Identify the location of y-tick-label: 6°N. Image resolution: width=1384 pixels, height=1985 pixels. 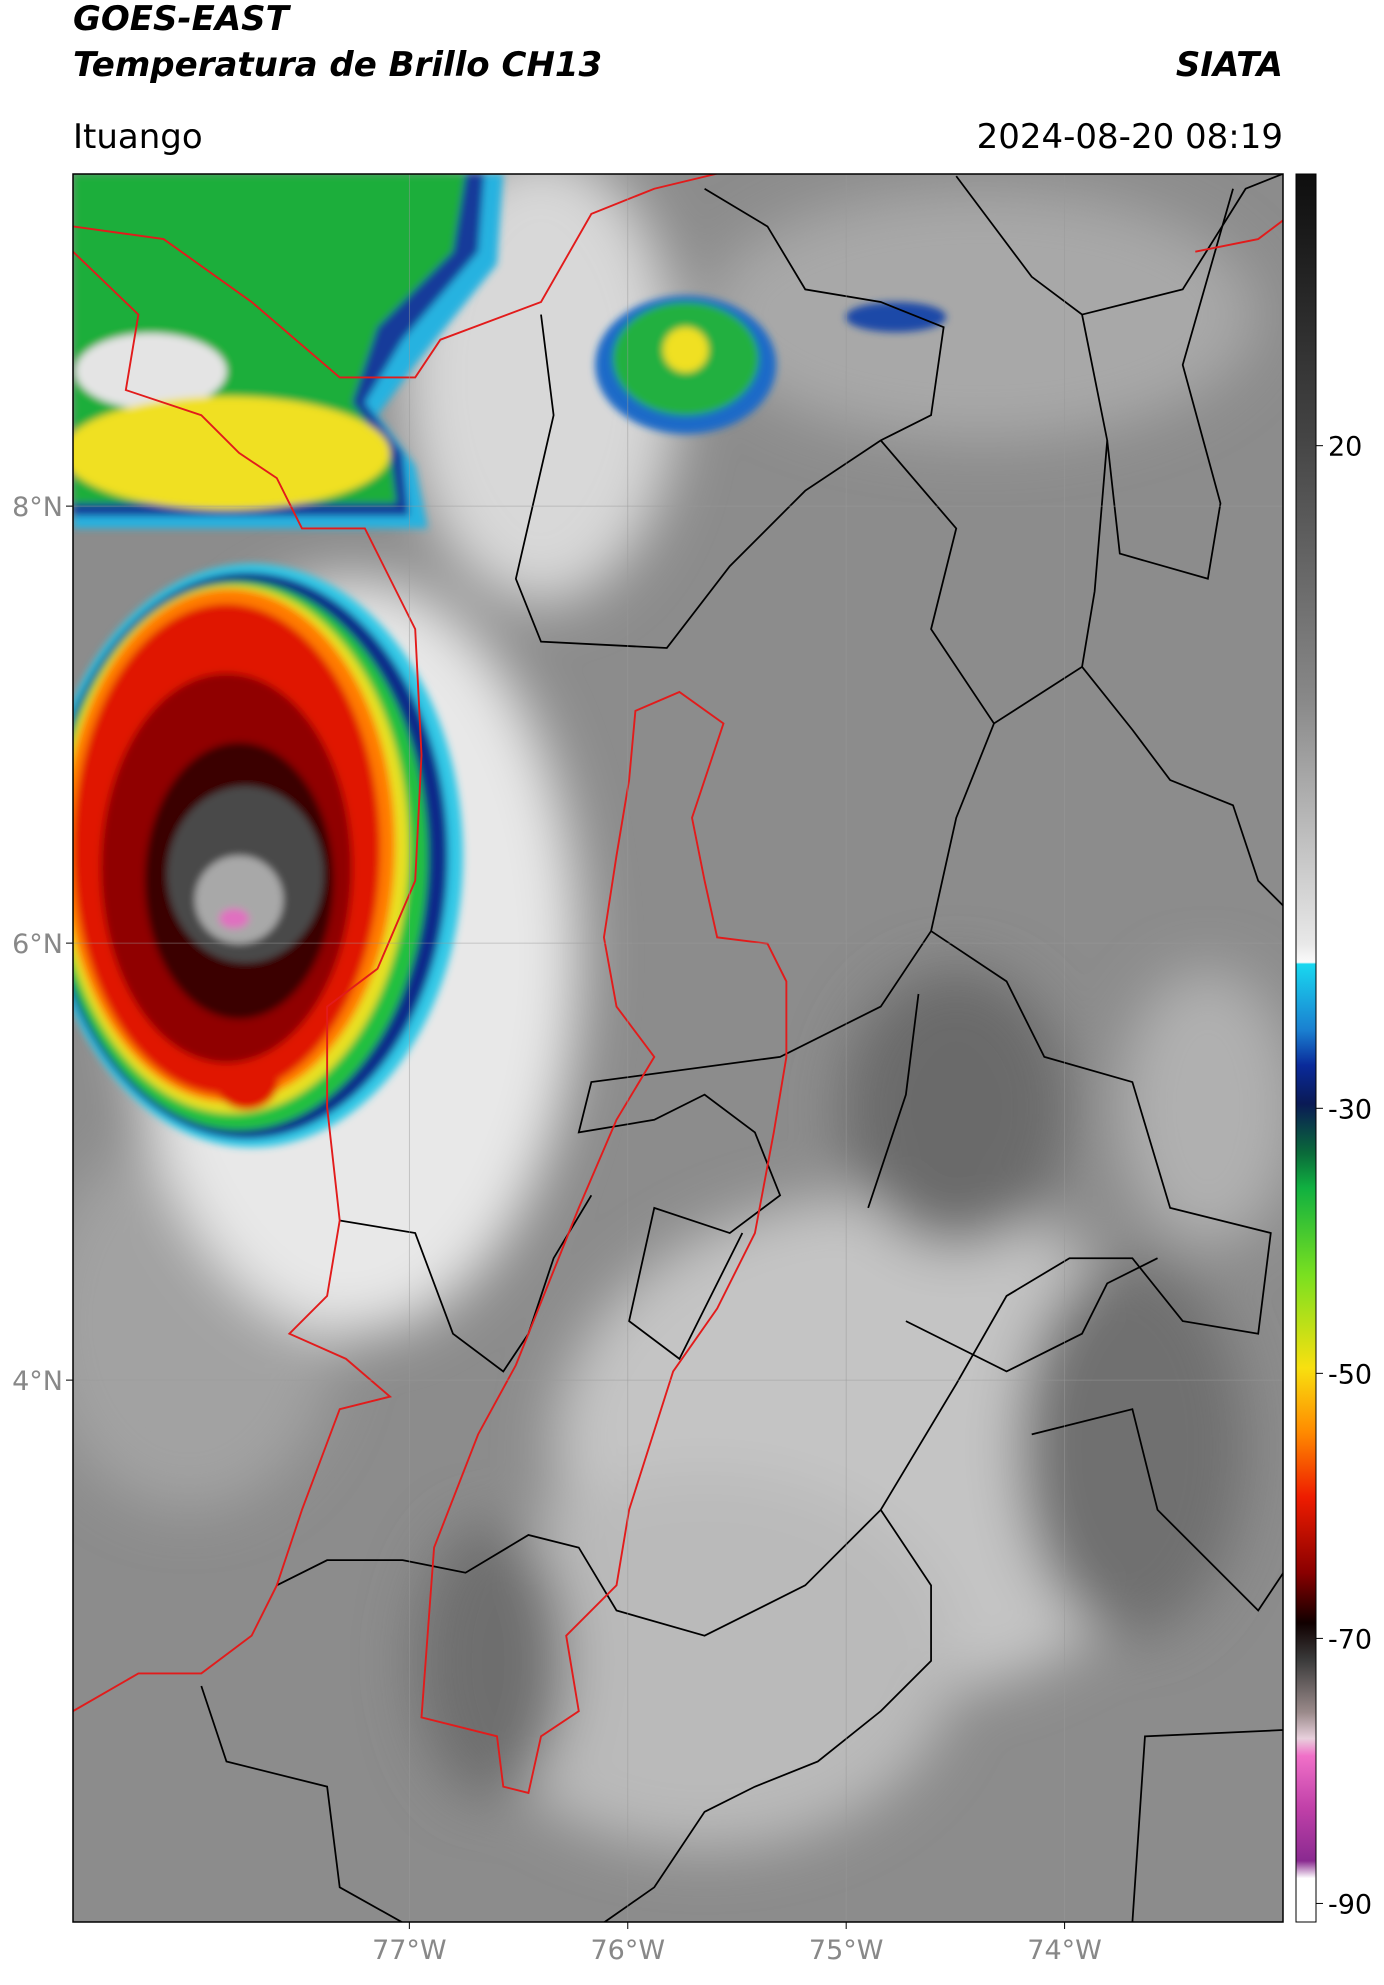
(37, 944).